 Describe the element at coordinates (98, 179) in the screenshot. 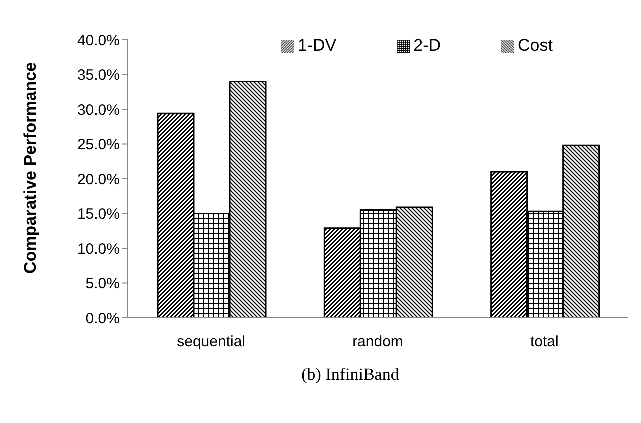

I see `y-tick-label: 20.0%` at that location.